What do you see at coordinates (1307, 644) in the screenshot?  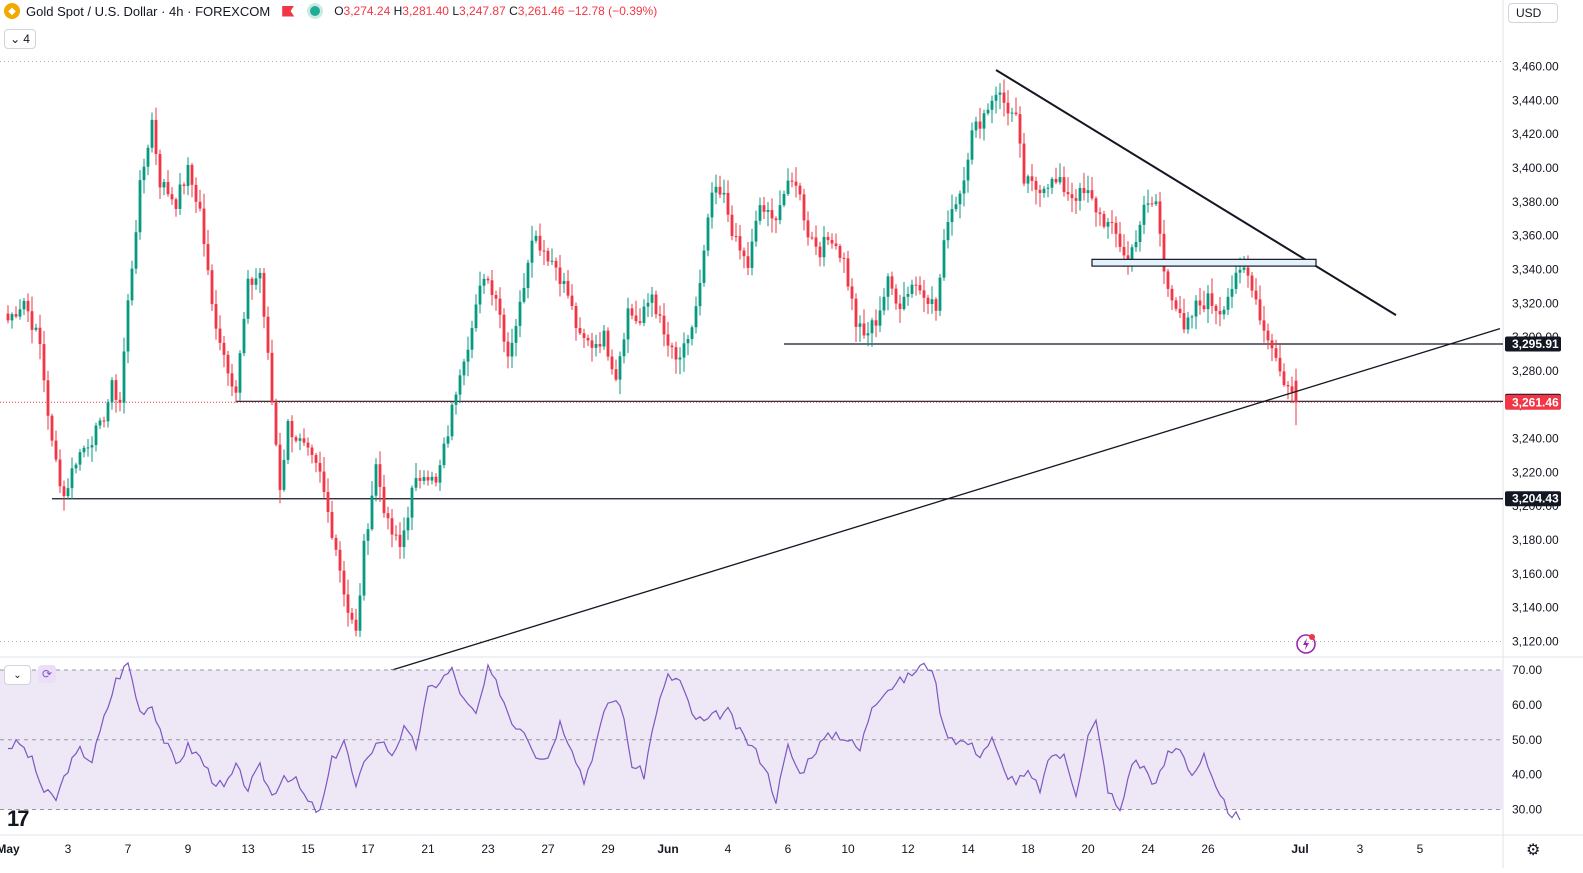 I see `lightning-alert-icon` at bounding box center [1307, 644].